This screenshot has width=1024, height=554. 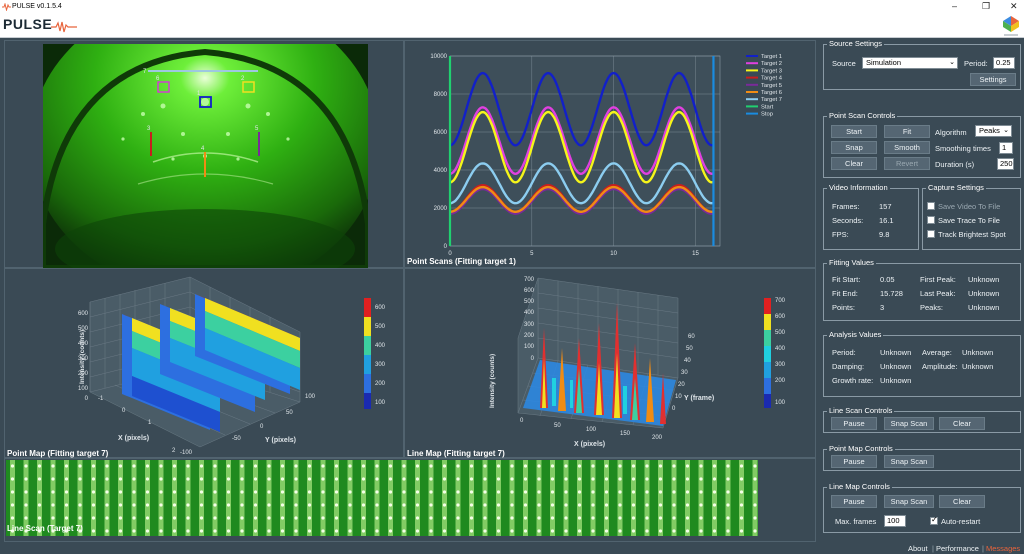 What do you see at coordinates (907, 163) in the screenshot?
I see `revert-button: Revert` at bounding box center [907, 163].